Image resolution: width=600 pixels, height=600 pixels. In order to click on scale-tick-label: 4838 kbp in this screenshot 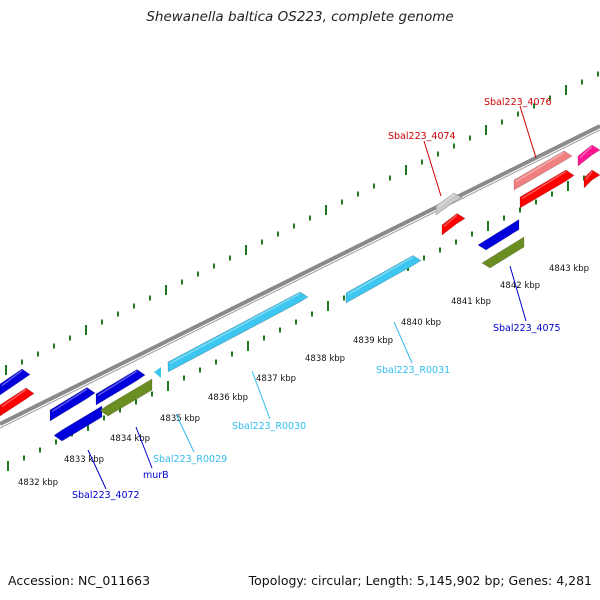, I will do `click(325, 359)`.